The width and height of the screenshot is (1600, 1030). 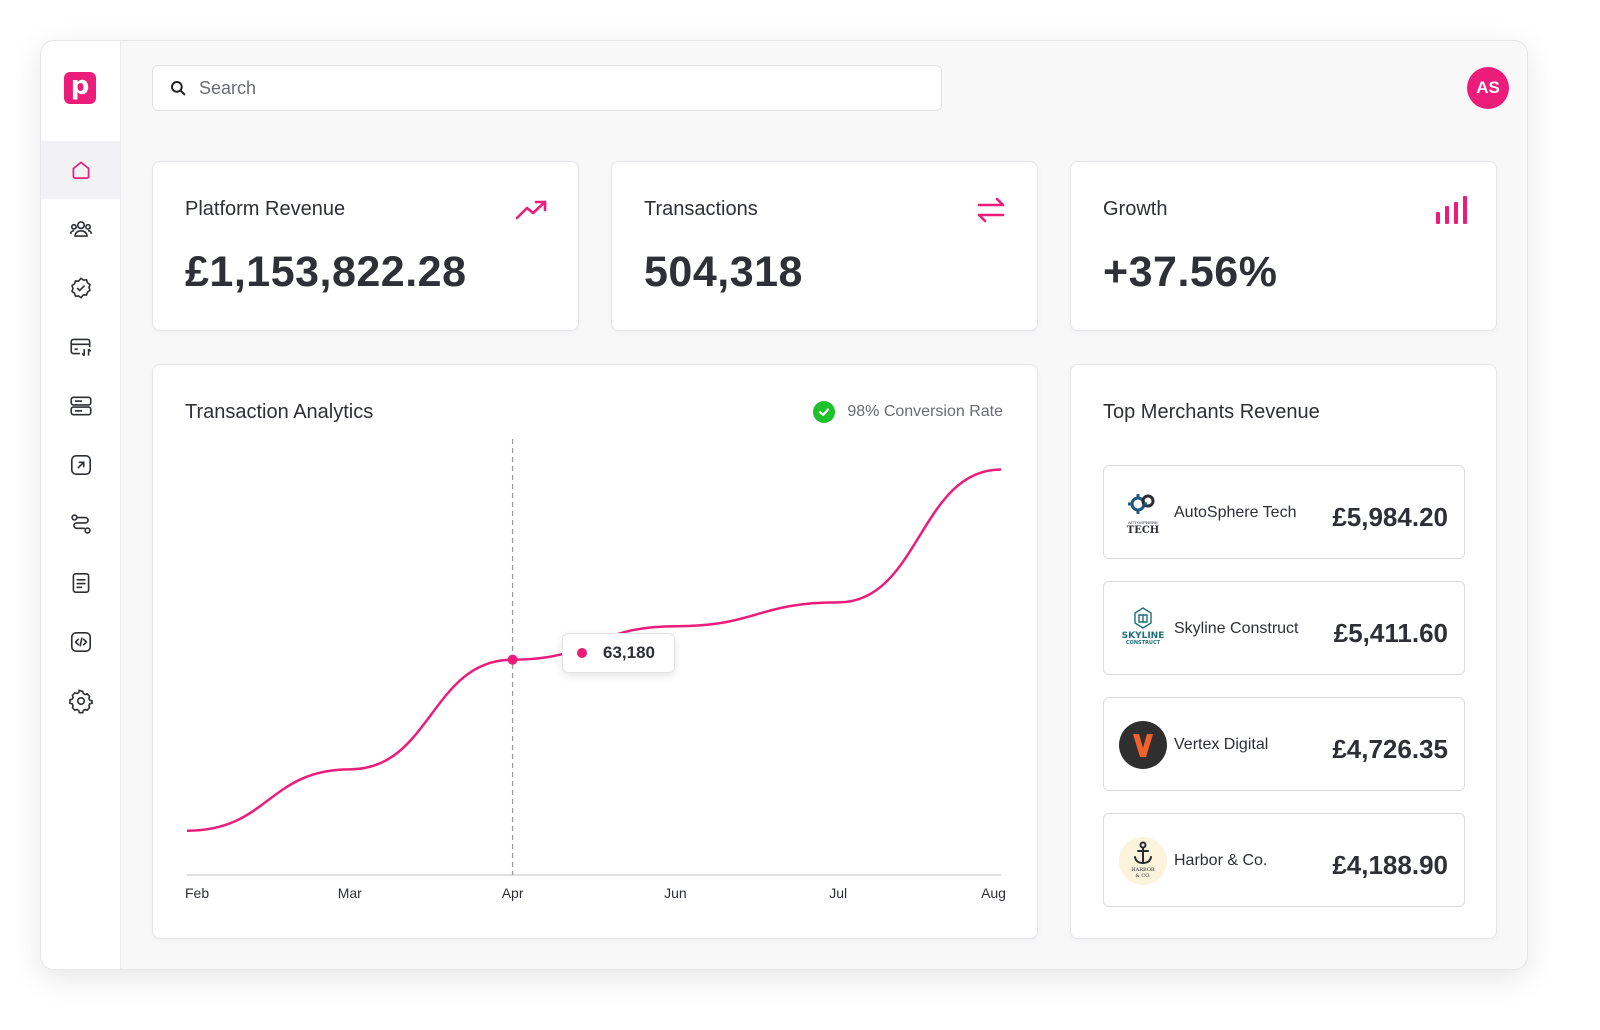 I want to click on user-avatar: AS, so click(x=1488, y=88).